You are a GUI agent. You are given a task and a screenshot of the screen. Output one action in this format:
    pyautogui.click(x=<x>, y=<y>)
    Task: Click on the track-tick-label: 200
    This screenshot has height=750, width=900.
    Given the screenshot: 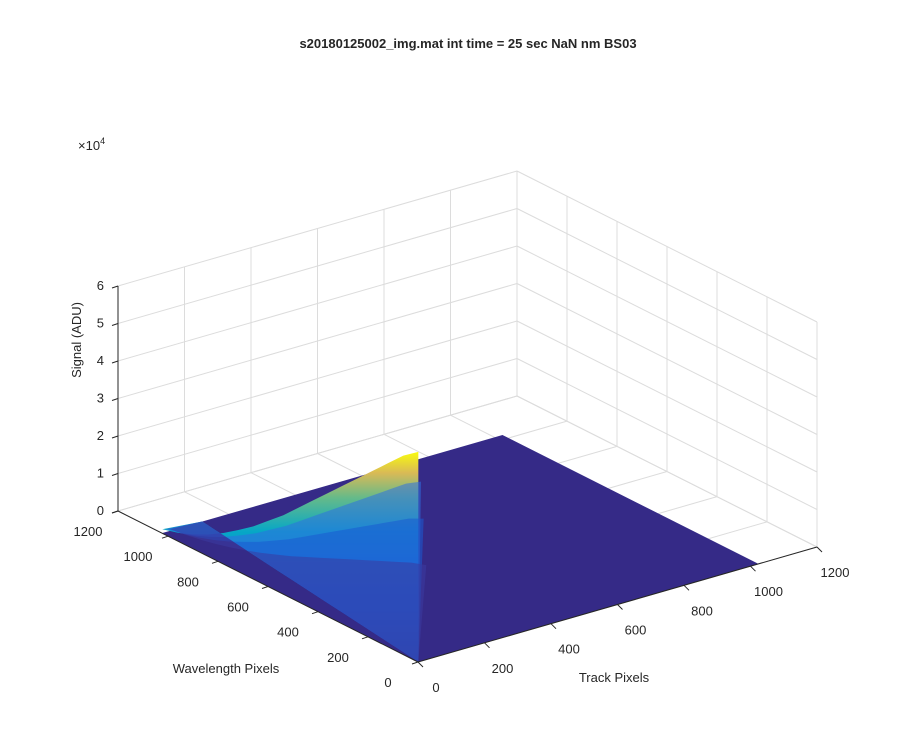 What is the action you would take?
    pyautogui.click(x=503, y=668)
    